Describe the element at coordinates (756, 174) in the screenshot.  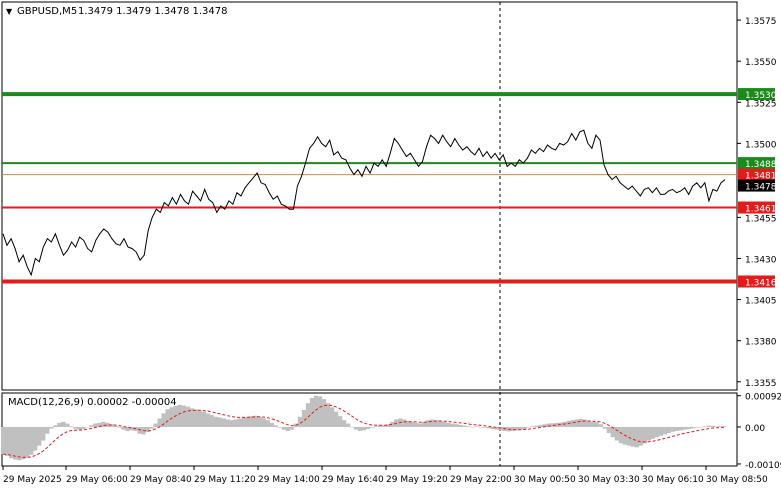
I see `ask-price-tag` at that location.